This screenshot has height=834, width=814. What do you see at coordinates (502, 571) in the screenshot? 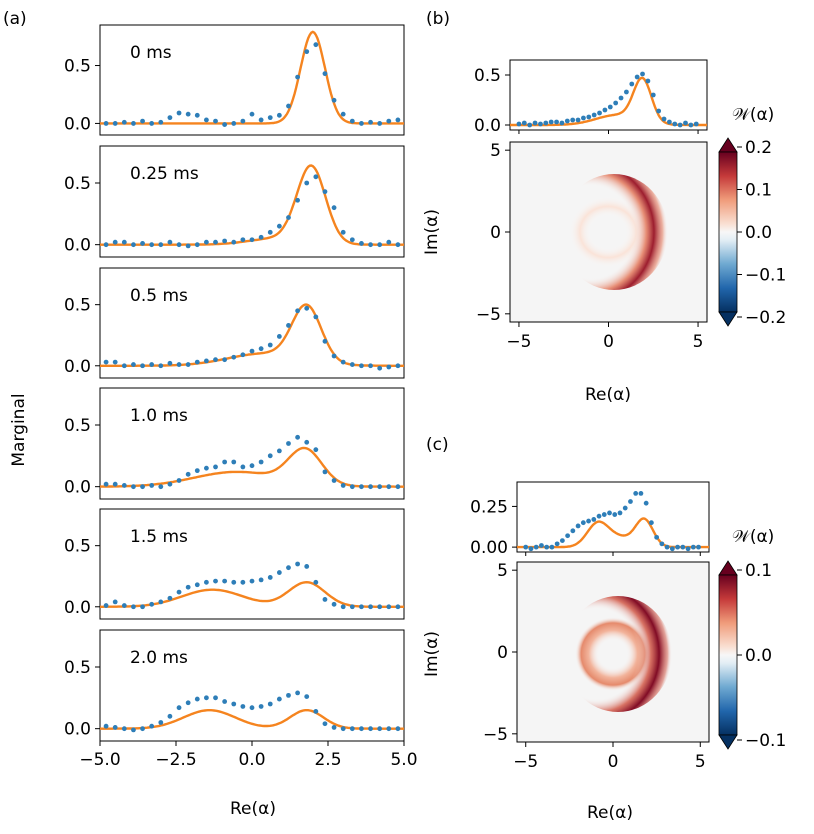
I see `y-tick-label: 5` at bounding box center [502, 571].